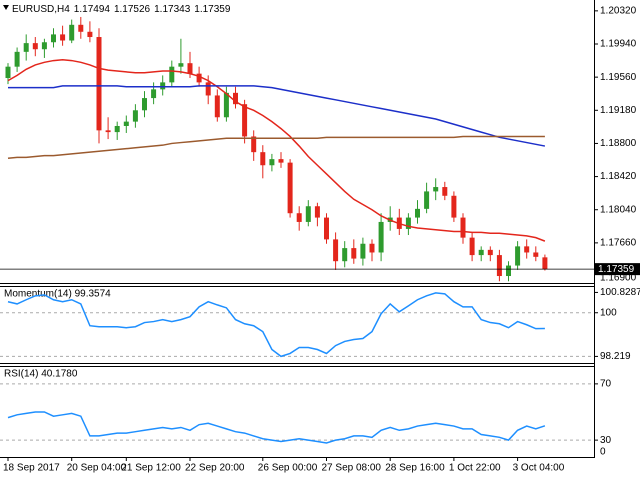 Image resolution: width=640 pixels, height=480 pixels. What do you see at coordinates (97, 468) in the screenshot?
I see `x-tick-label: 20 Sep 04:00` at bounding box center [97, 468].